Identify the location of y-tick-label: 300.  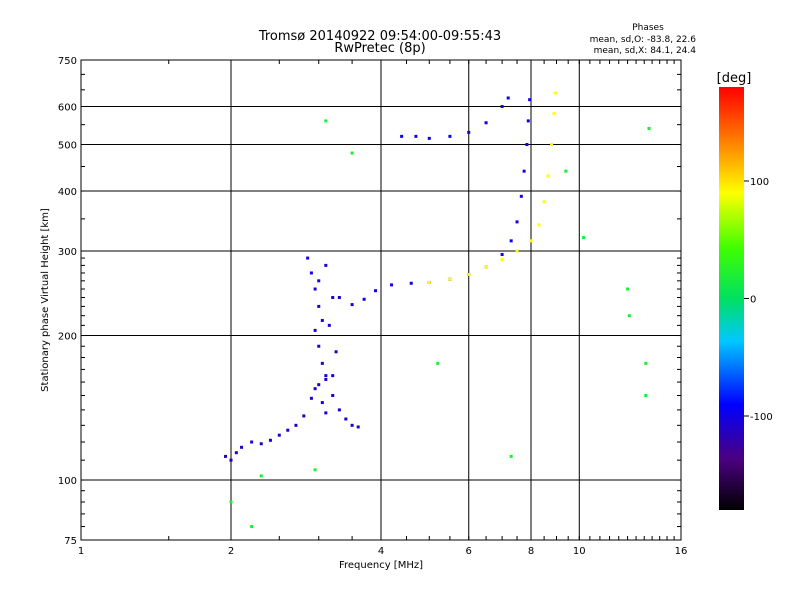
(67, 252).